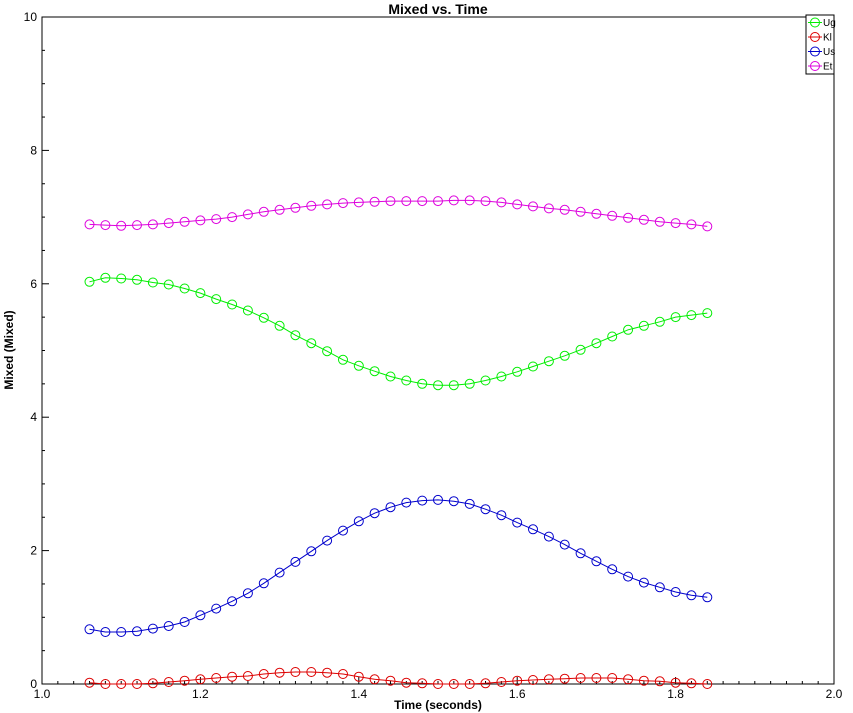  Describe the element at coordinates (200, 694) in the screenshot. I see `x-tick-label: 1.2` at that location.